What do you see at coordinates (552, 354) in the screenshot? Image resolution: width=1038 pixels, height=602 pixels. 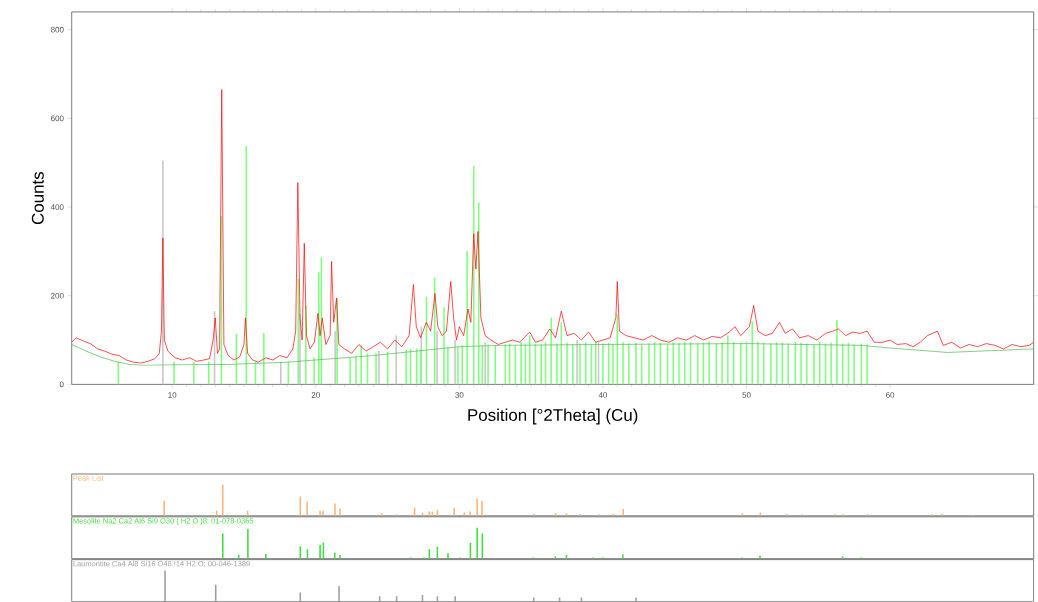 I see `line-series` at bounding box center [552, 354].